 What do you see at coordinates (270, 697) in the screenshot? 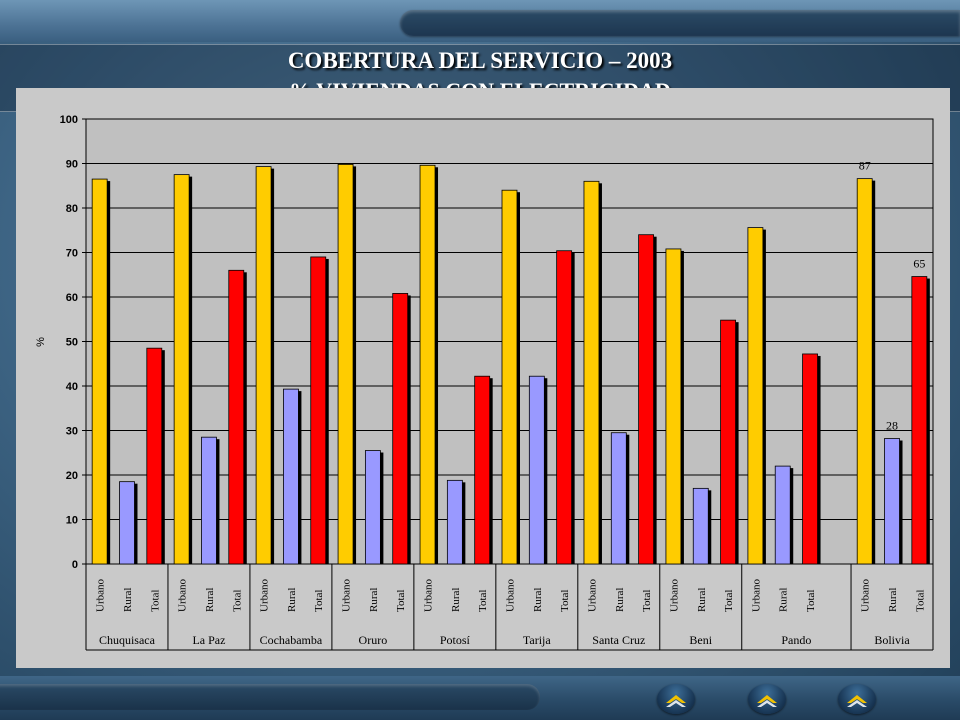
I see `bottom-decorative-pill` at bounding box center [270, 697].